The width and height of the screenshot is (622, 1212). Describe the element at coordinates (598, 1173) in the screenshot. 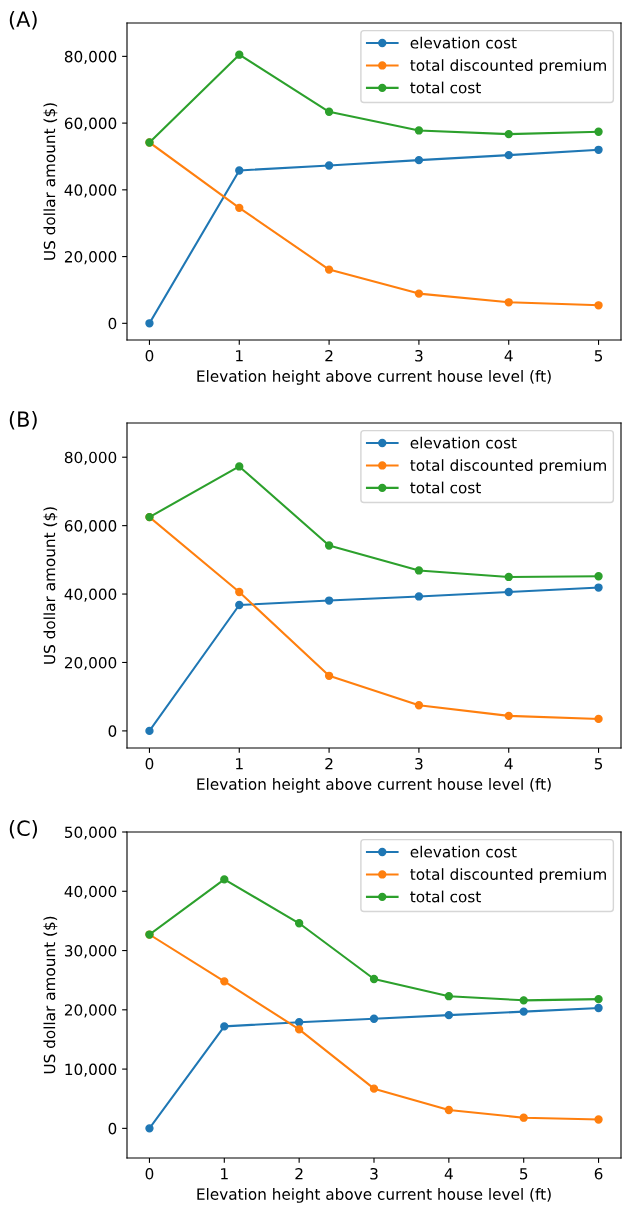

I see `x-tick-label: 6` at that location.